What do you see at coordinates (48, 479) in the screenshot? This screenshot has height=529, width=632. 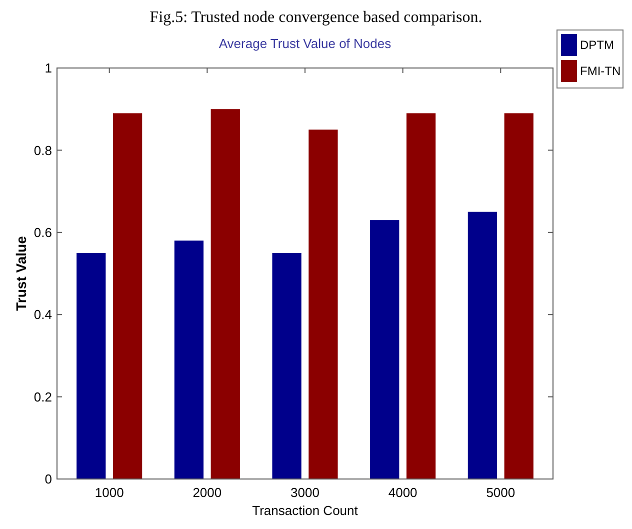 I see `y-tick-label: 0` at bounding box center [48, 479].